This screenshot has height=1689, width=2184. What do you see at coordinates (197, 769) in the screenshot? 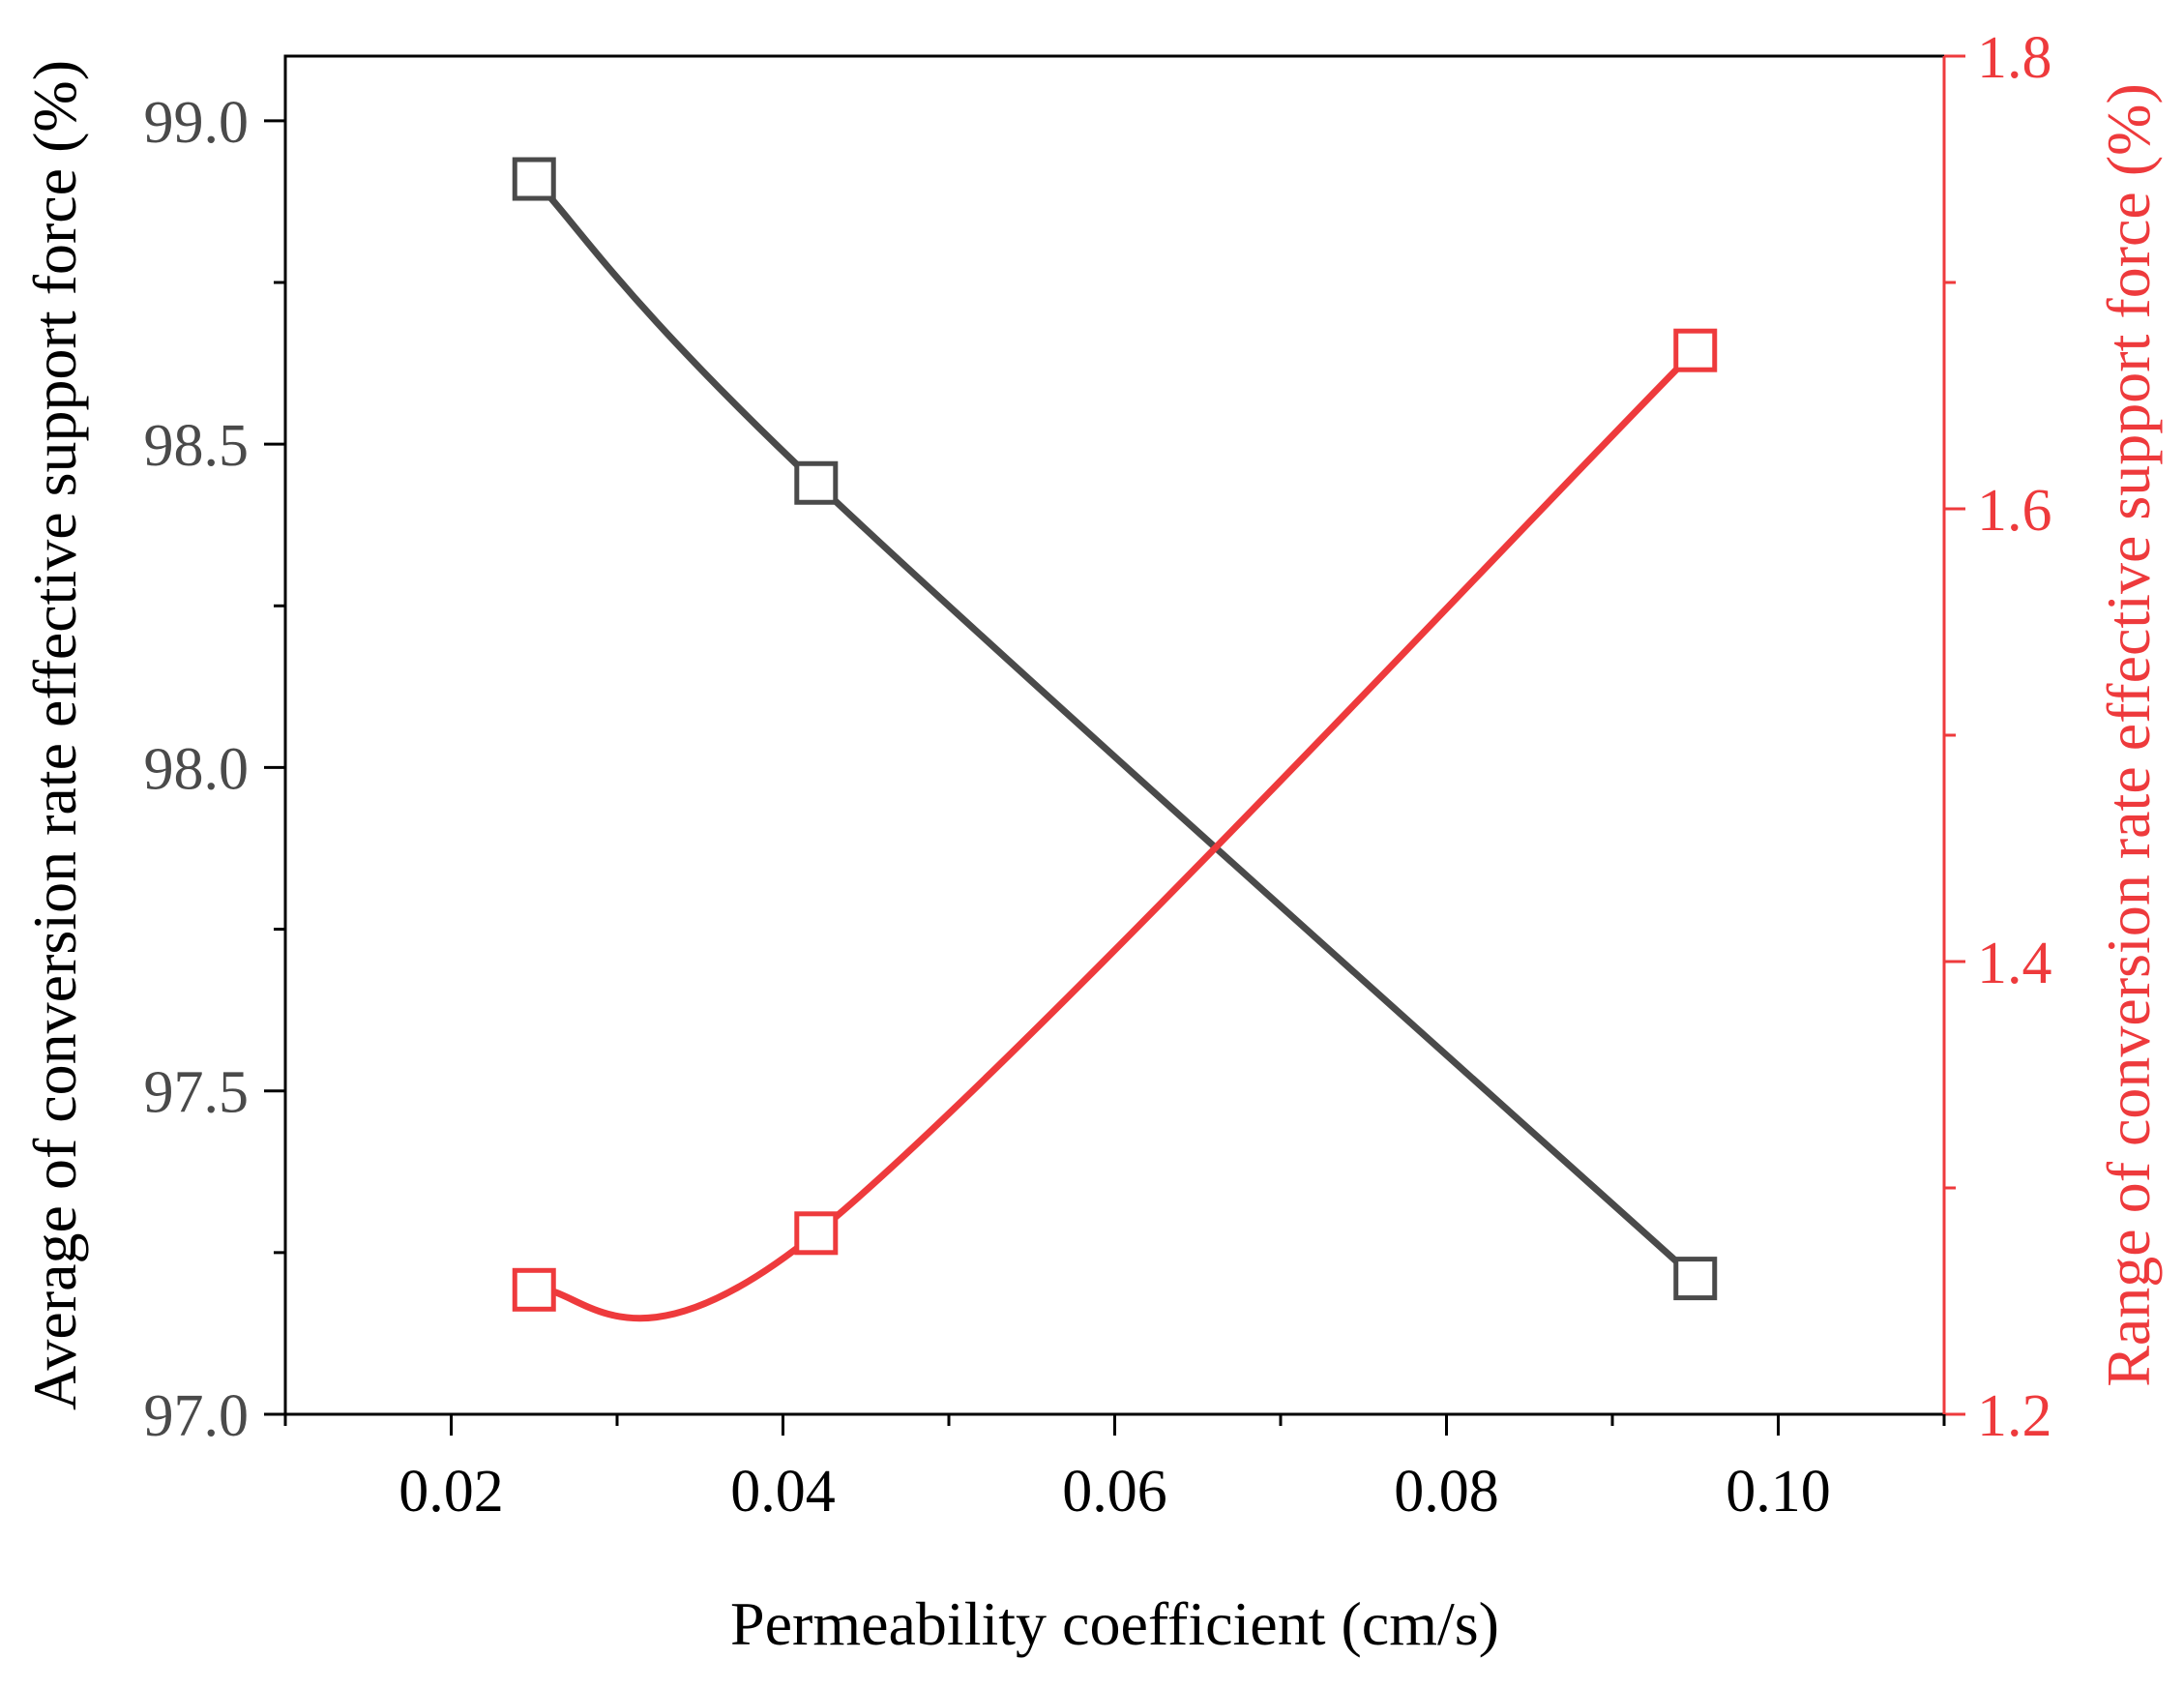
I see `left-y-tick-label: 98.0` at bounding box center [197, 769].